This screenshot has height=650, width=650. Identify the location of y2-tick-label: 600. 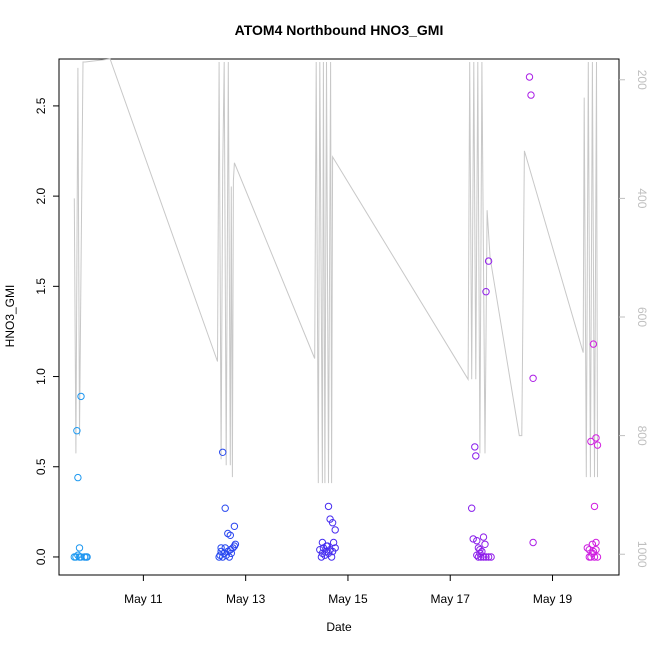
(642, 317).